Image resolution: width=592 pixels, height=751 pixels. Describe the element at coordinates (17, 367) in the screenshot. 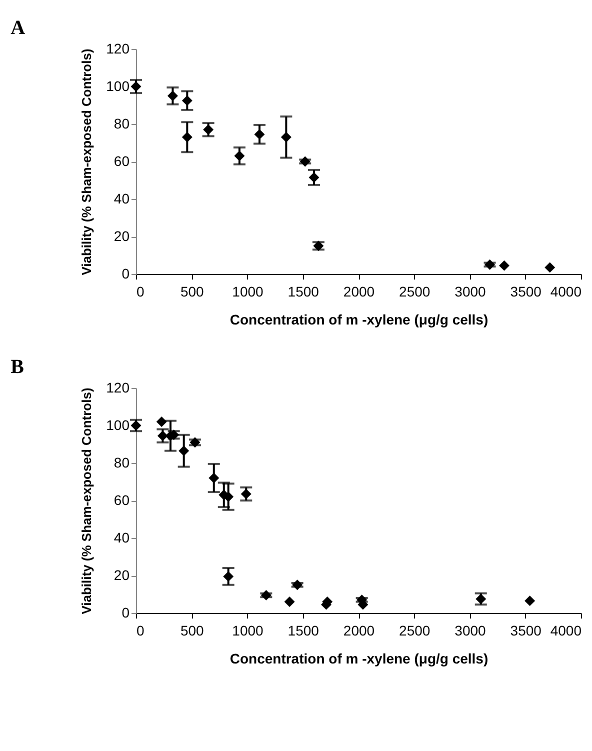

I see `chart-title: B` at that location.